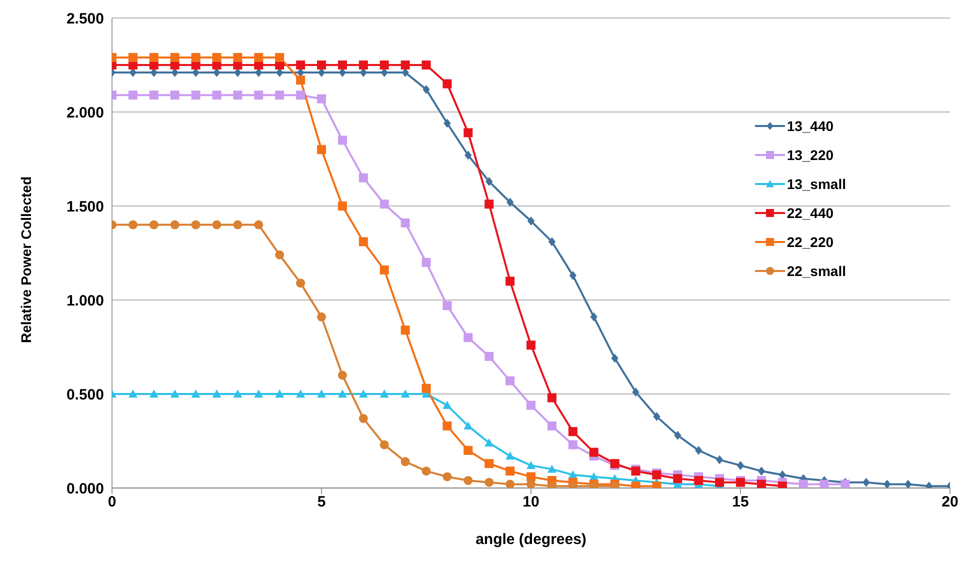 This screenshot has width=974, height=581. I want to click on y-tick-label: 1.000, so click(85, 301).